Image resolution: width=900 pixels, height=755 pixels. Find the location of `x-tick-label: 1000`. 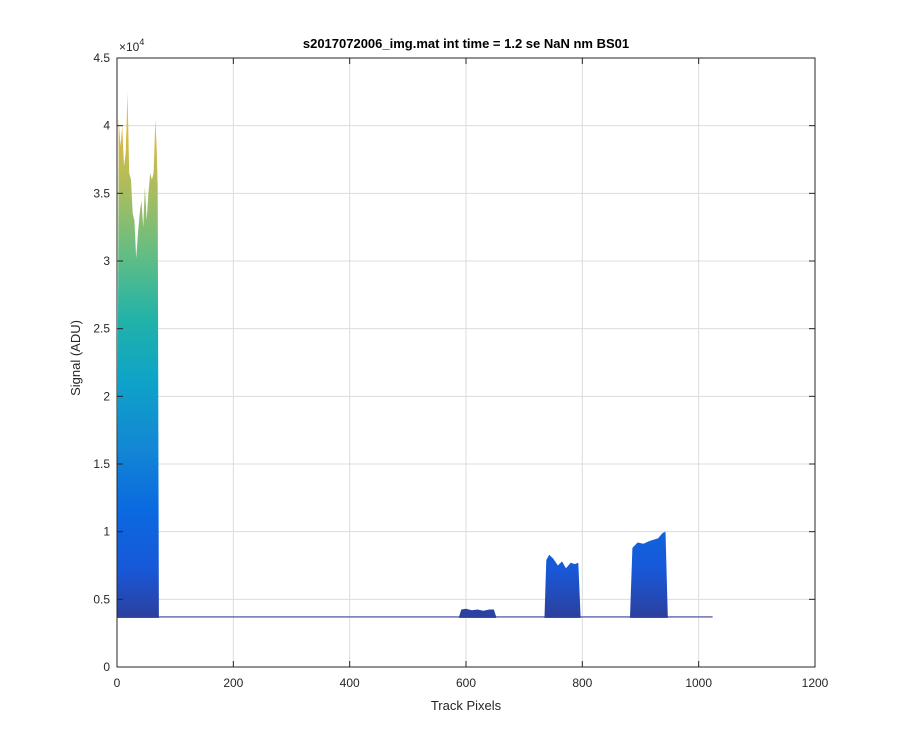

x-tick-label: 1000 is located at coordinates (698, 683).